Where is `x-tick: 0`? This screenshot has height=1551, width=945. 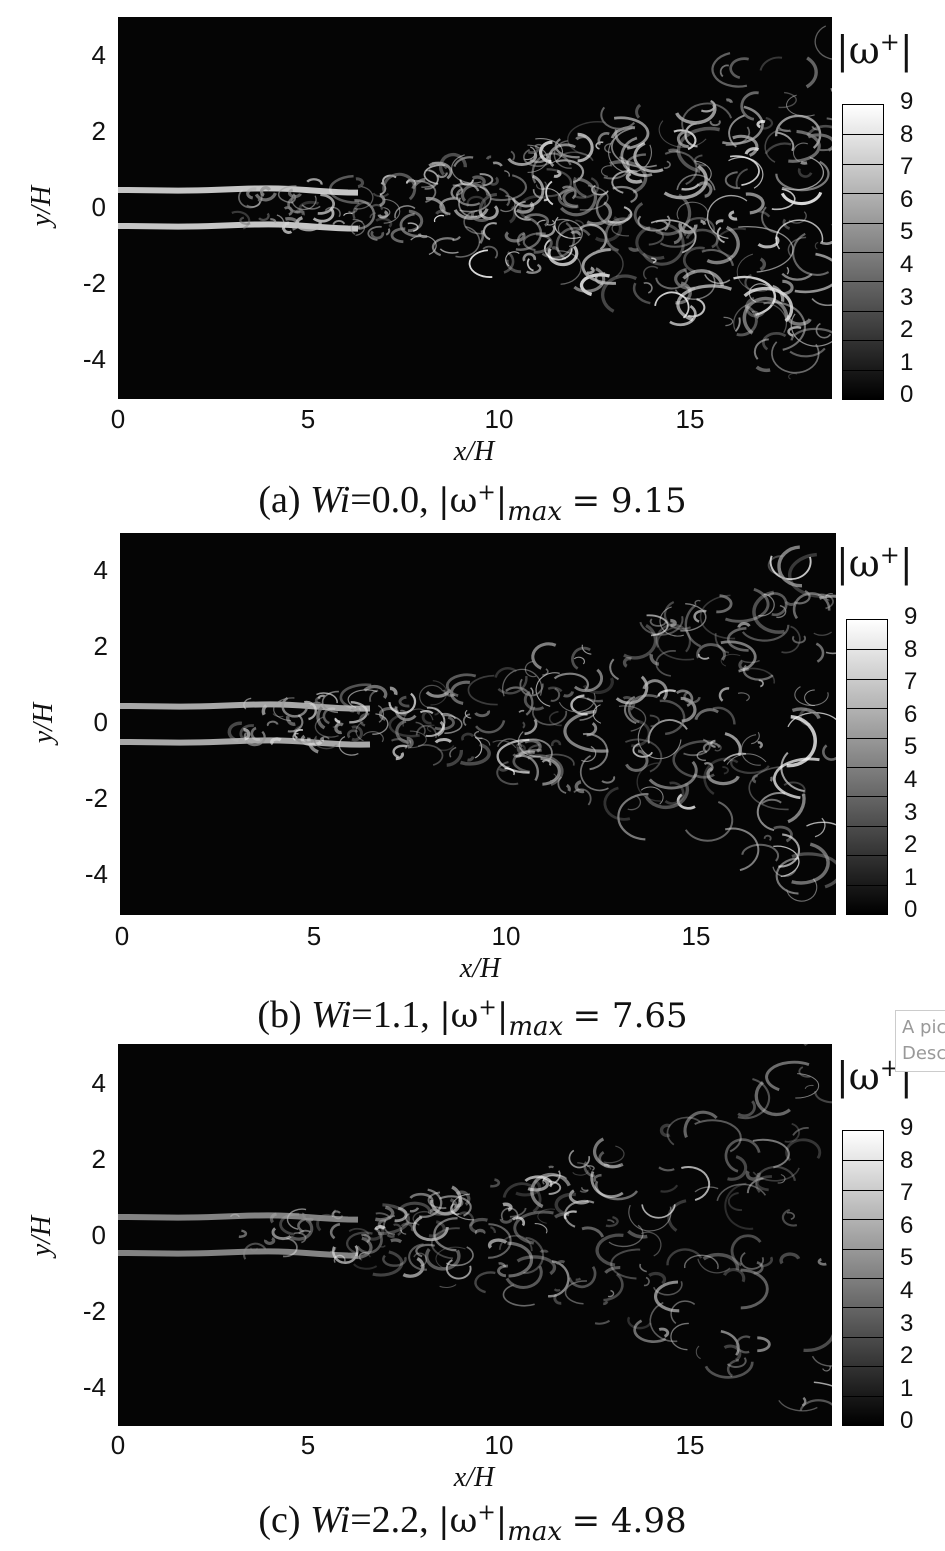 x-tick: 0 is located at coordinates (122, 936).